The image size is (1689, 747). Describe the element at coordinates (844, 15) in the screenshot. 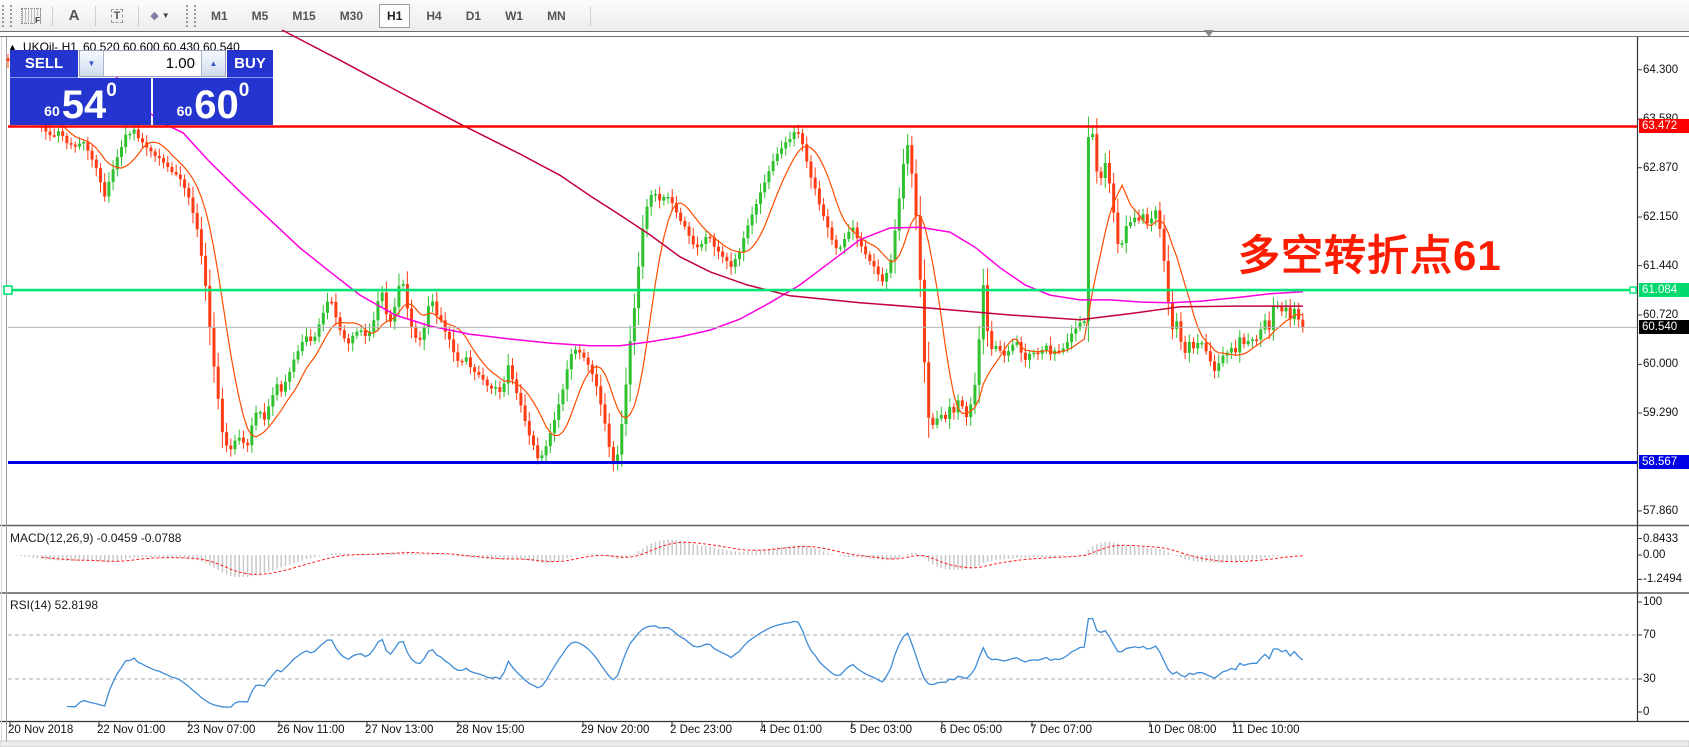

I see `toolbar: F A T ◆ ▼ M1 M5 M15 M30 H1 H4 D1 W1 MN` at that location.